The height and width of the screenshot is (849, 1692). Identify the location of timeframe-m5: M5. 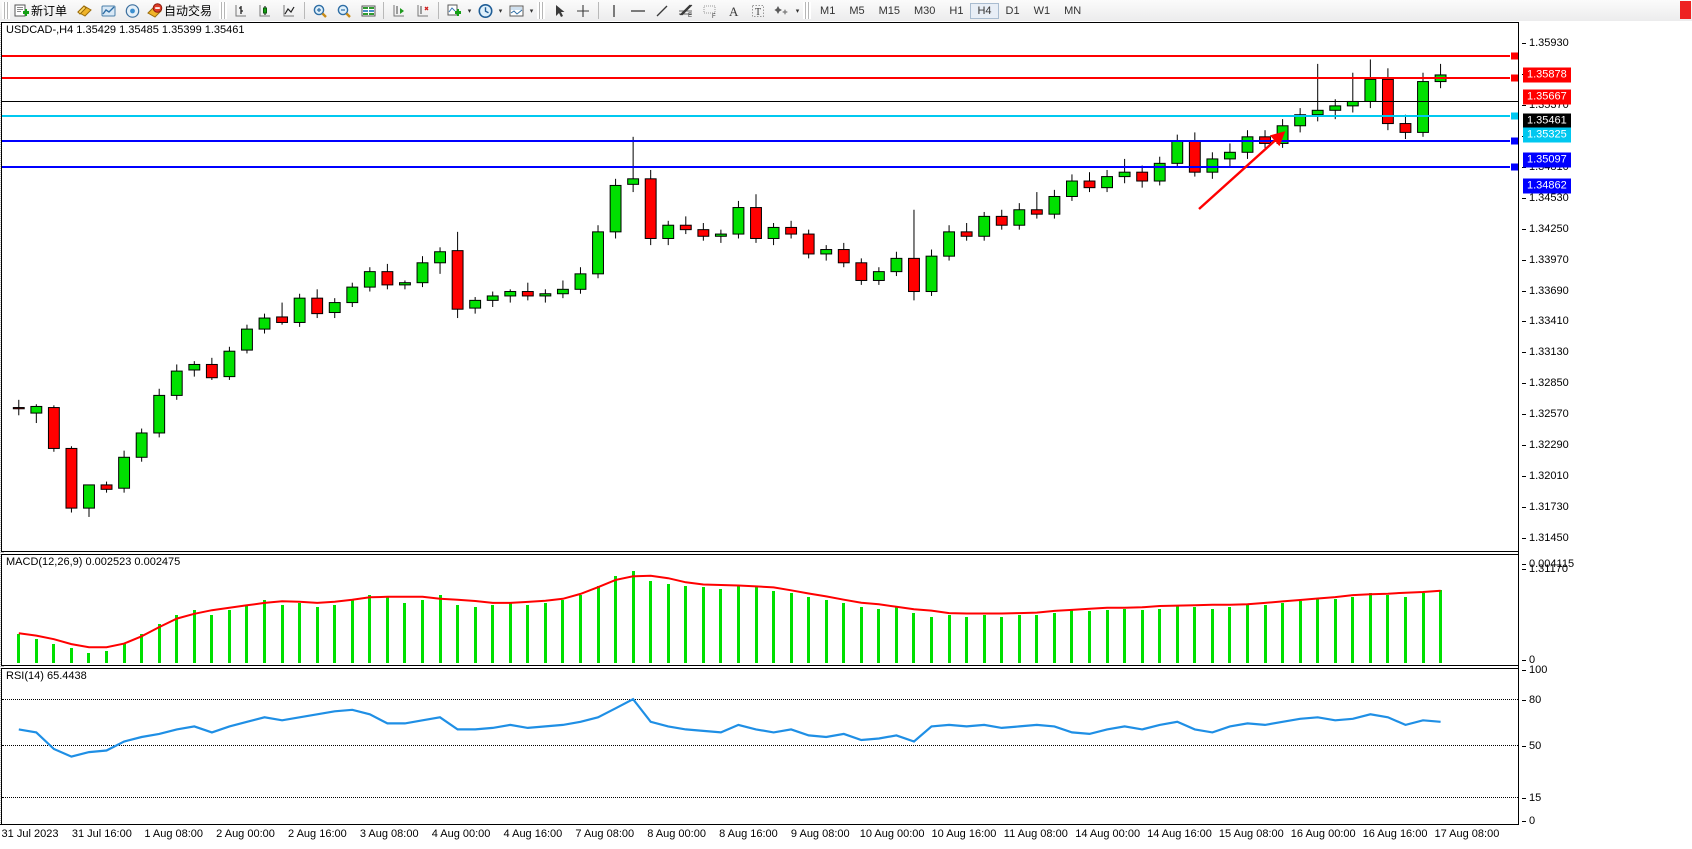
(857, 10).